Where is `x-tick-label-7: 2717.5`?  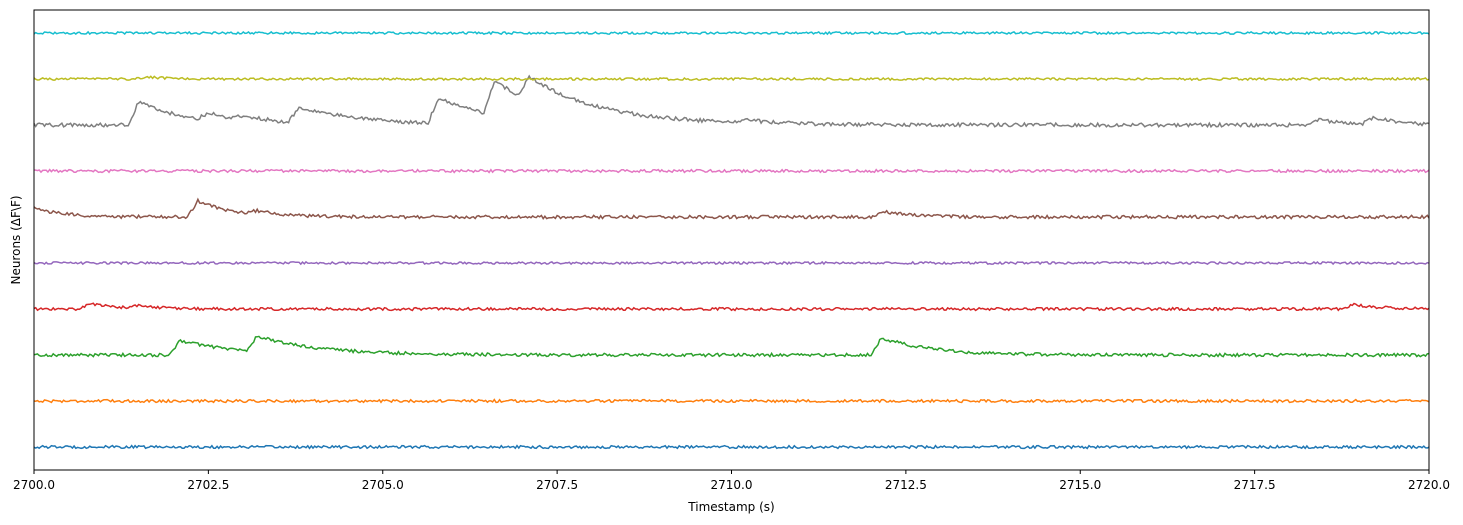 x-tick-label-7: 2717.5 is located at coordinates (1255, 485).